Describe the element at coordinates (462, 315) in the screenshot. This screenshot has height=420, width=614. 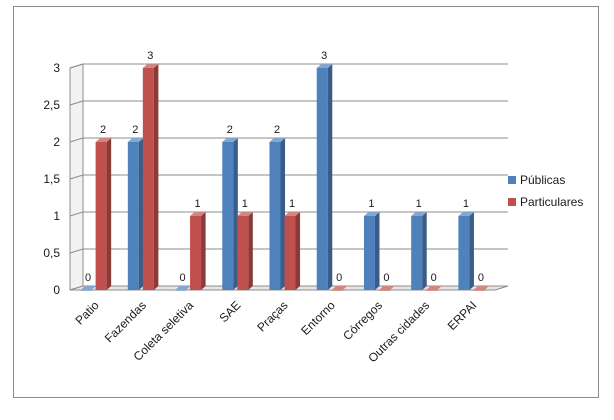
I see `x-category-label: ERPAI` at that location.